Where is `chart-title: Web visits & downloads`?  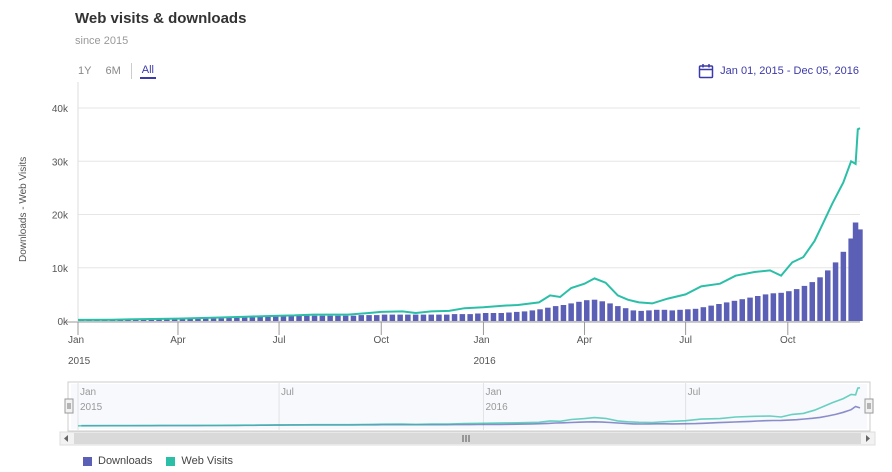
chart-title: Web visits & downloads is located at coordinates (161, 18).